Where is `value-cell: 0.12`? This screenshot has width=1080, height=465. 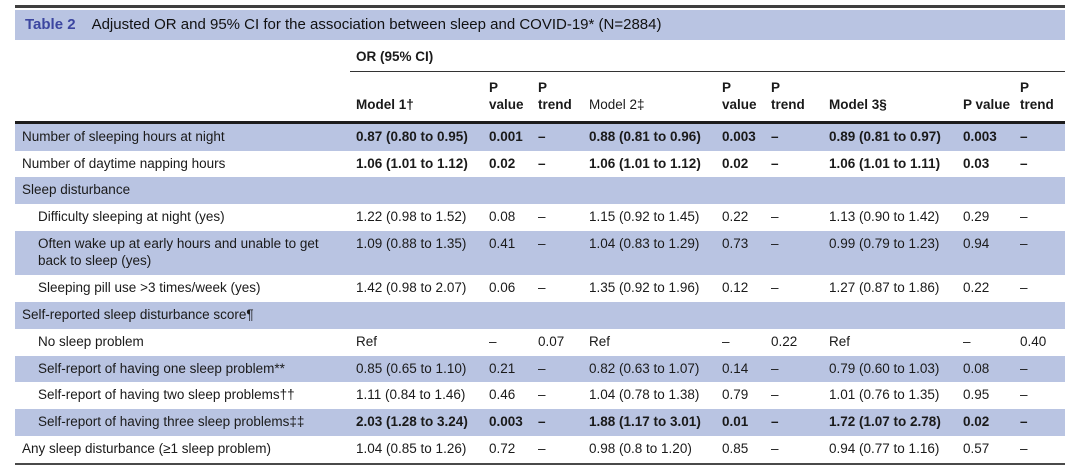
value-cell: 0.12 is located at coordinates (735, 287).